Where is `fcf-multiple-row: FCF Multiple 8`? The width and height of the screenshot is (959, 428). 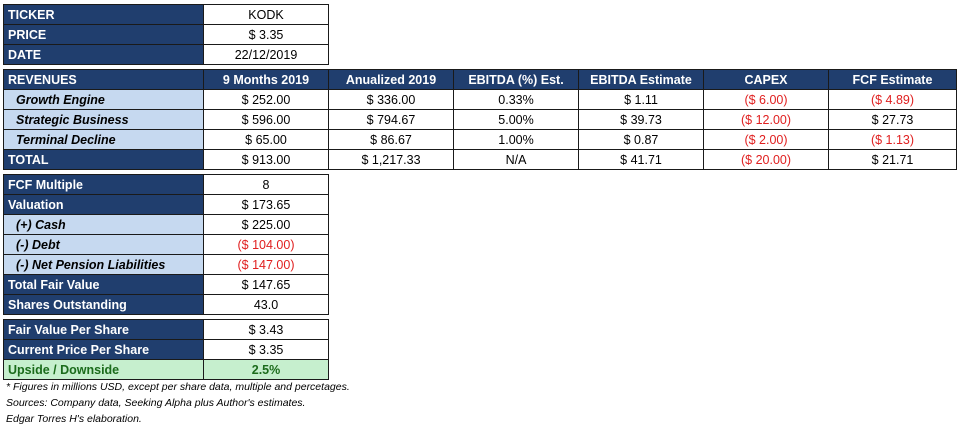 fcf-multiple-row: FCF Multiple 8 is located at coordinates (166, 184).